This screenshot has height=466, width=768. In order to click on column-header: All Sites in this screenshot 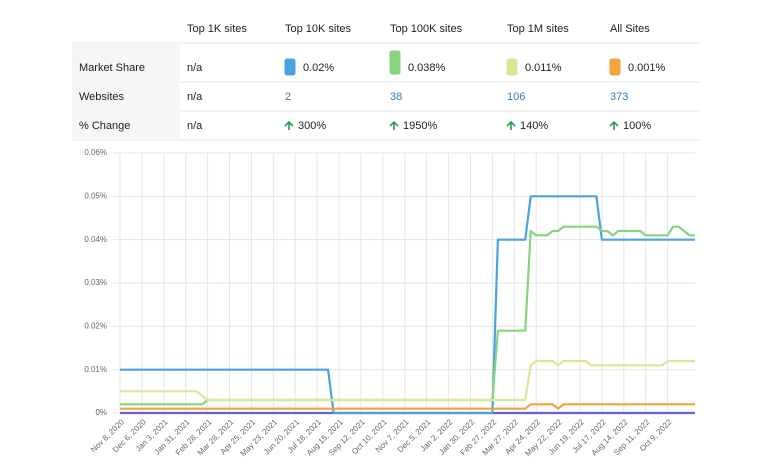, I will do `click(630, 29)`.